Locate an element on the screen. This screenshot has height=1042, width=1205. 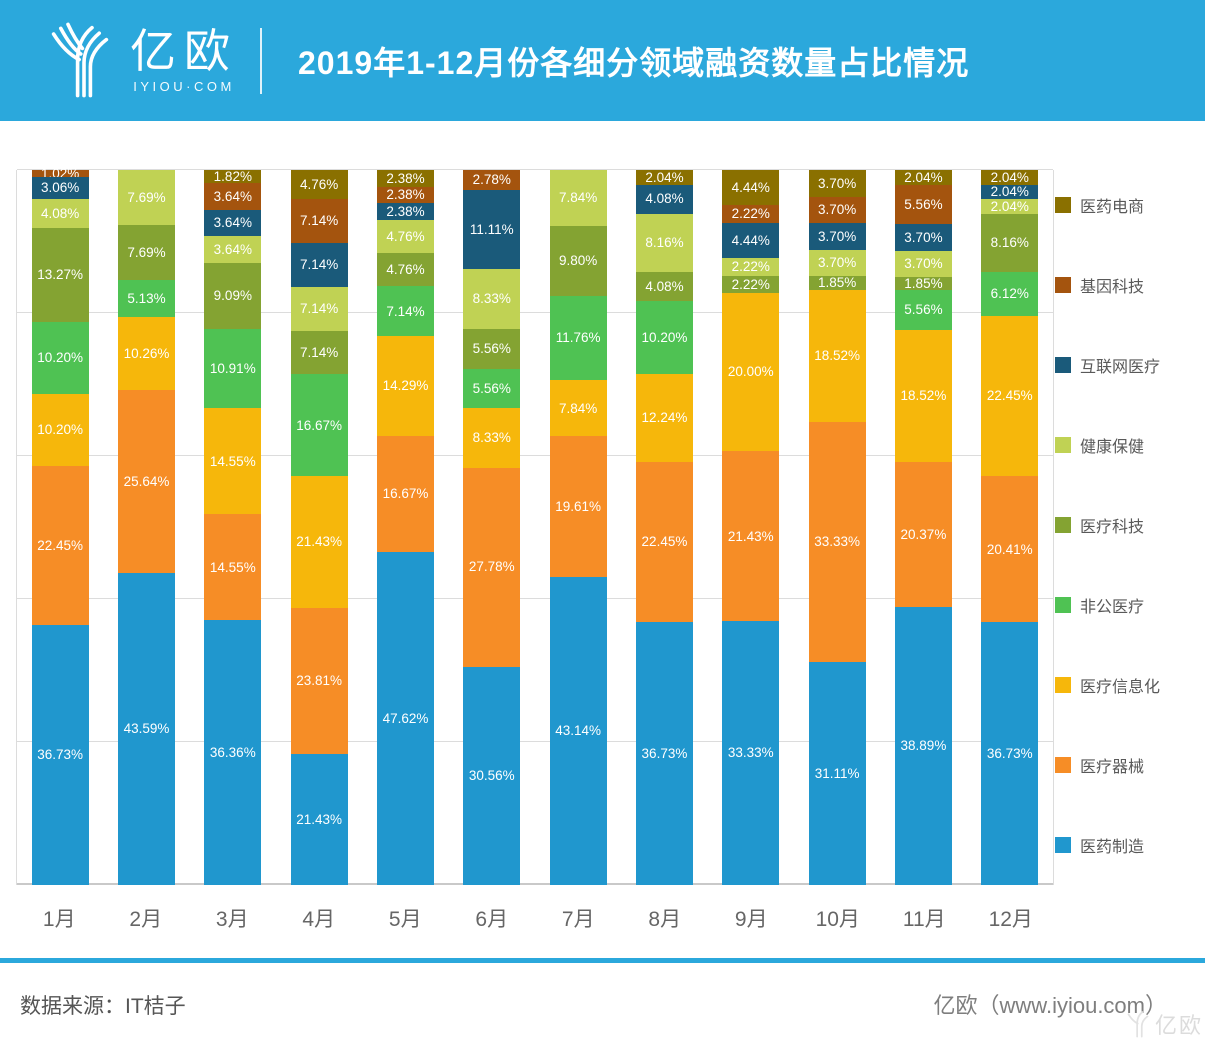
bar-month-2: 43.59% 25.64% 10.26% 5.13% 7.69% 7.69% is located at coordinates (146, 527).